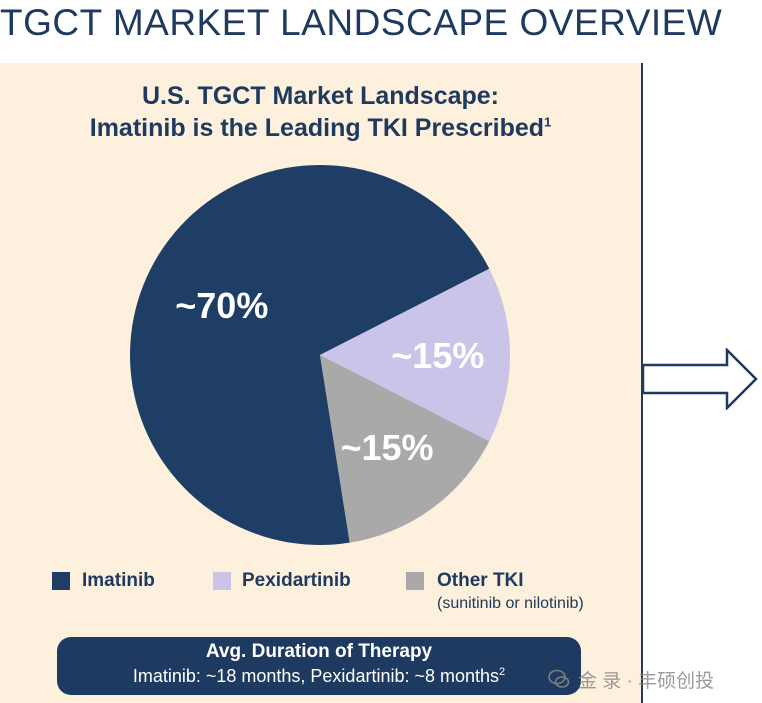 This screenshot has width=762, height=703. What do you see at coordinates (361, 22) in the screenshot?
I see `slide-title: TGCT MARKET LANDSCAPE OVERVIEW` at bounding box center [361, 22].